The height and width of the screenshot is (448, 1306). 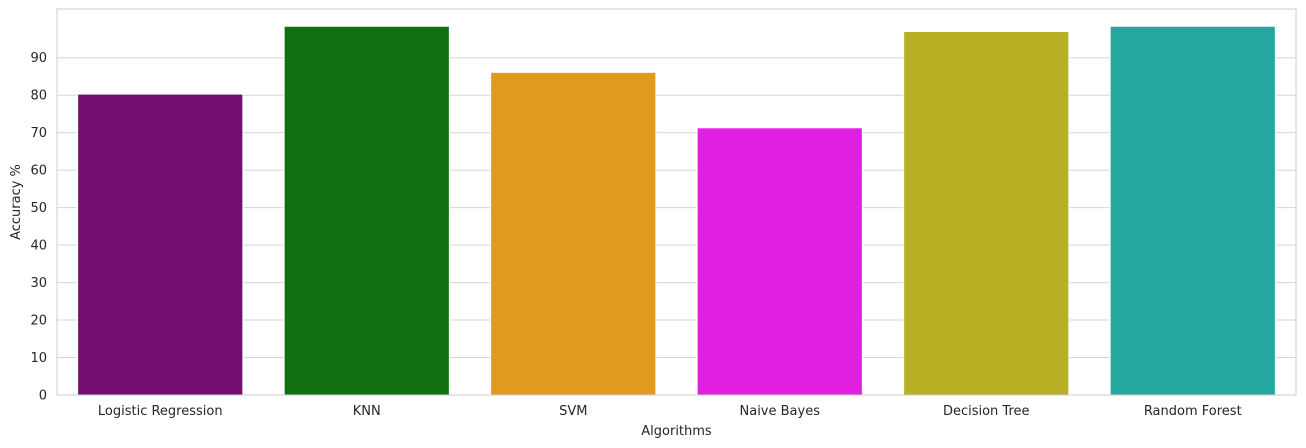 I want to click on x-tick-label: KNN, so click(x=367, y=411).